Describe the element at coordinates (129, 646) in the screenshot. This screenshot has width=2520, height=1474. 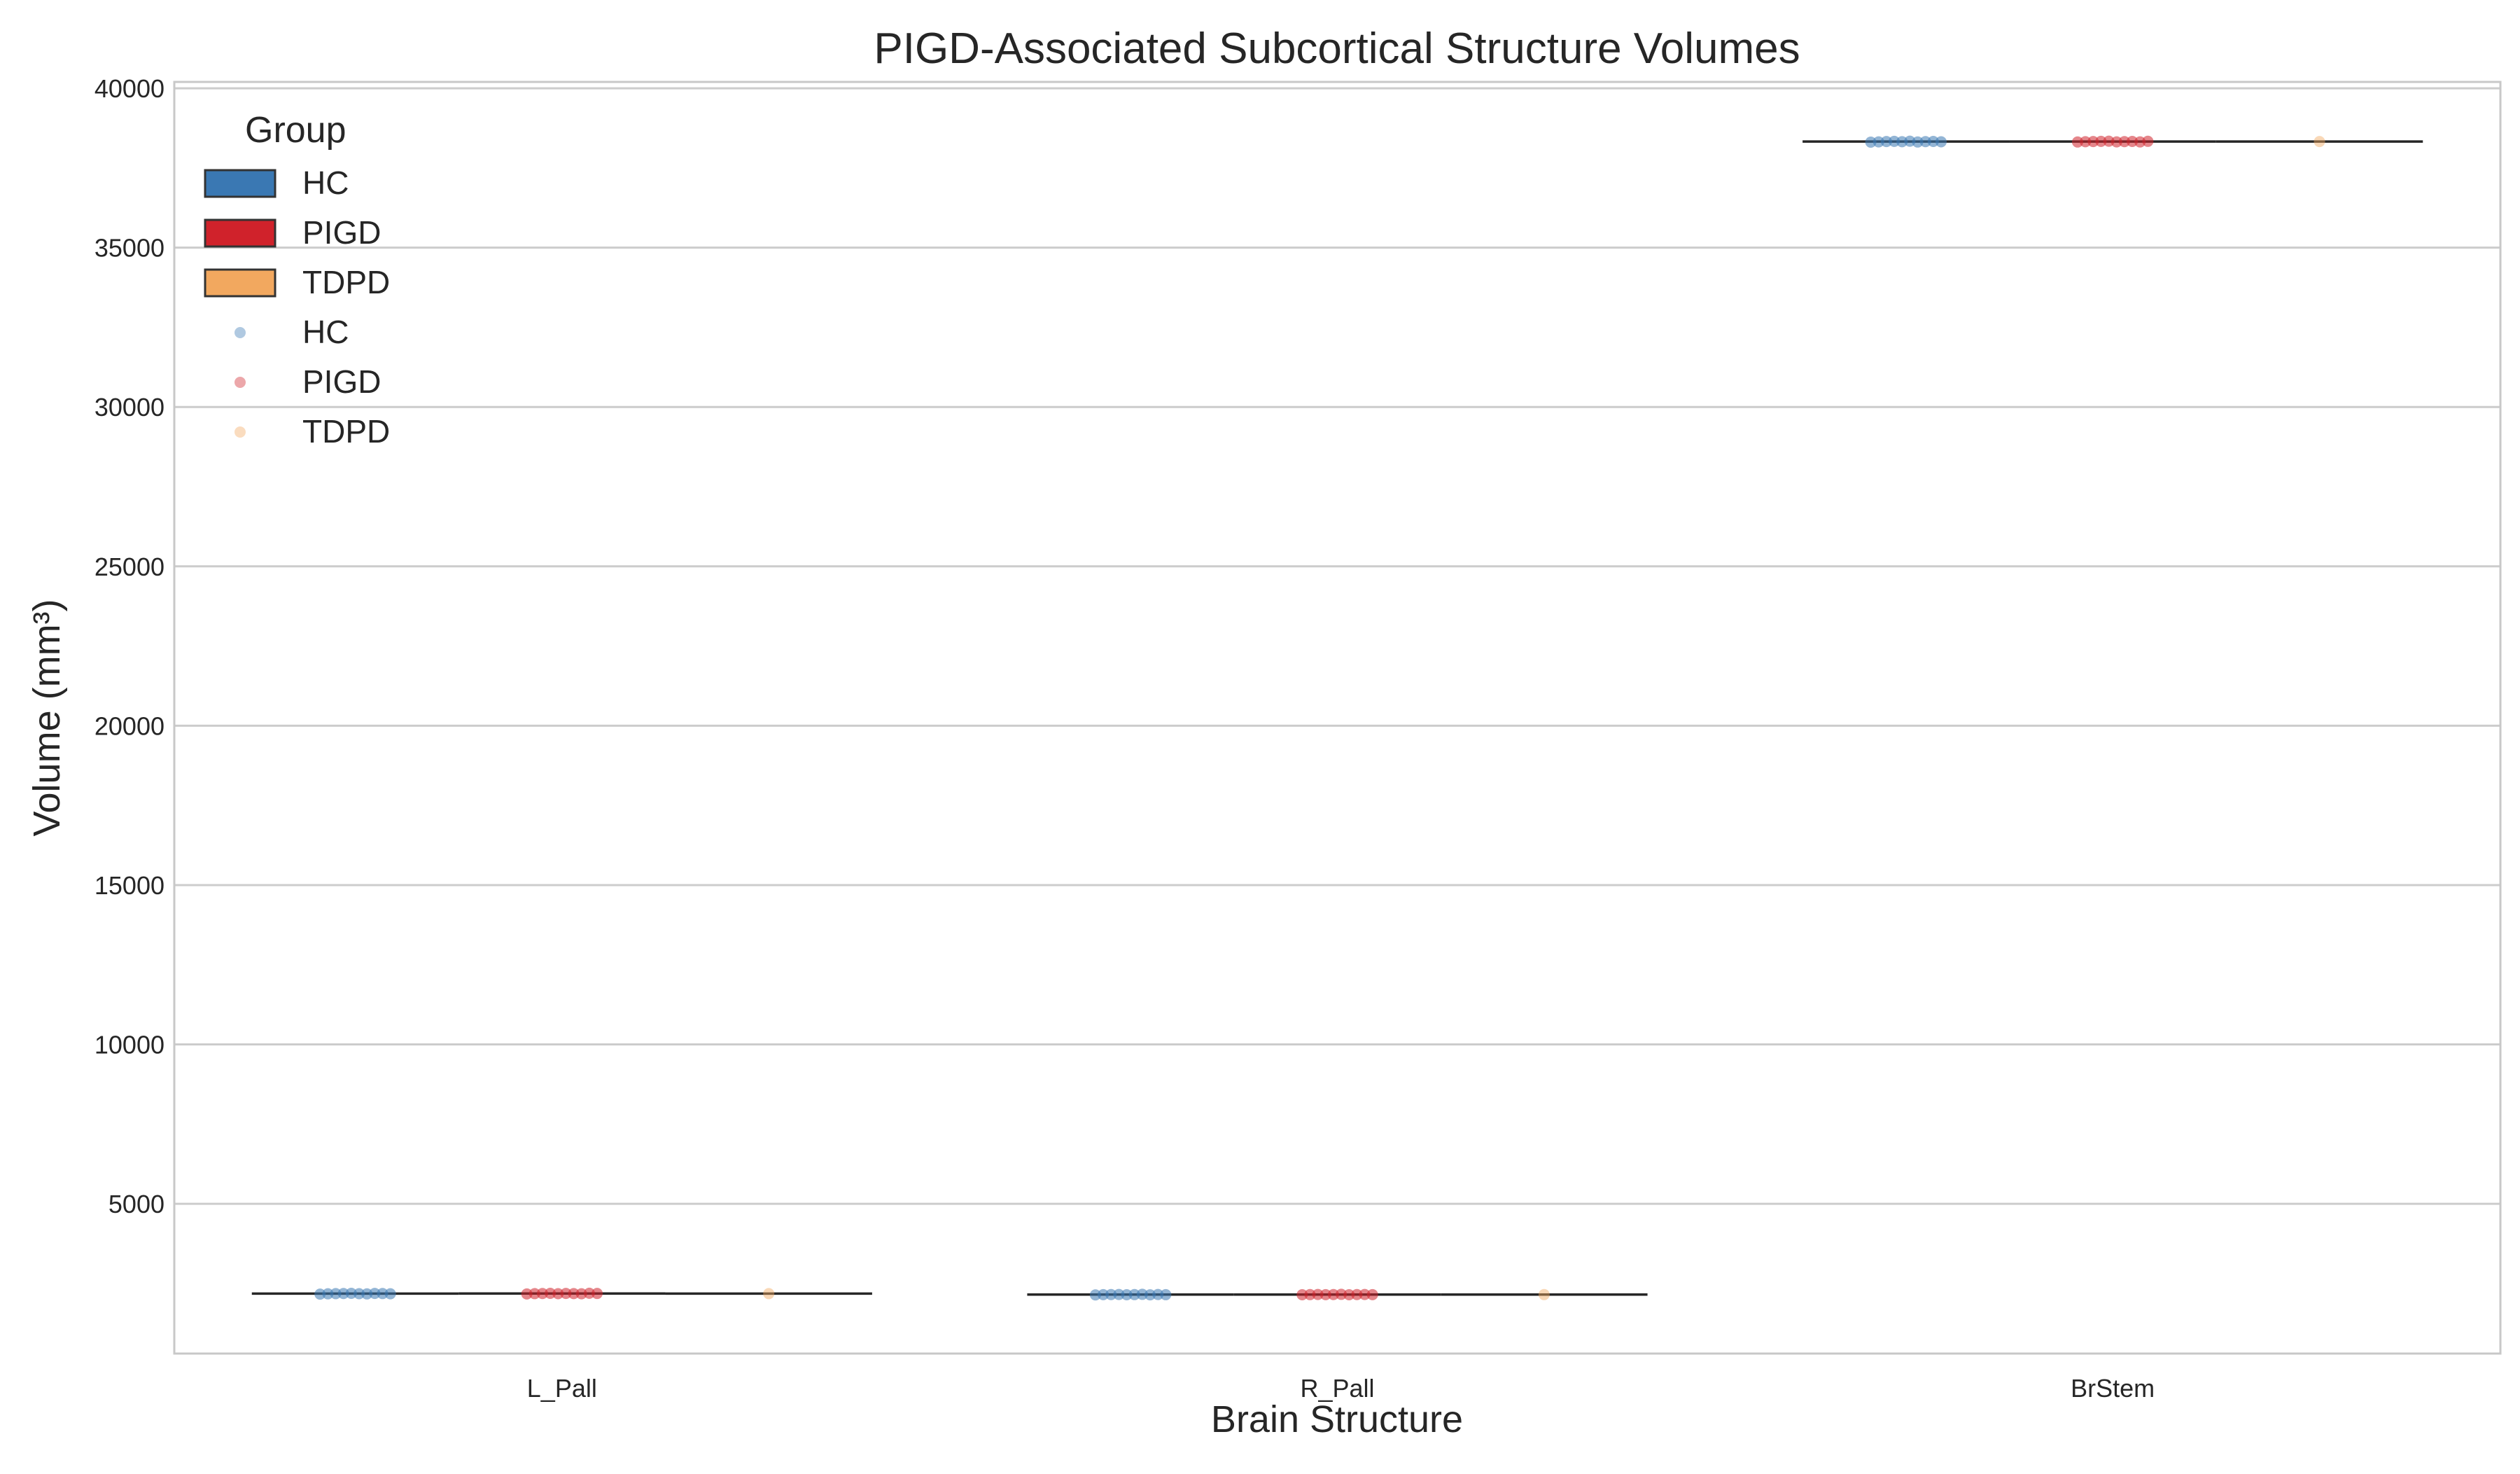
I see `y-tick-labels: 5000 10000 15000 20000 25000 30000 35000 40000` at that location.